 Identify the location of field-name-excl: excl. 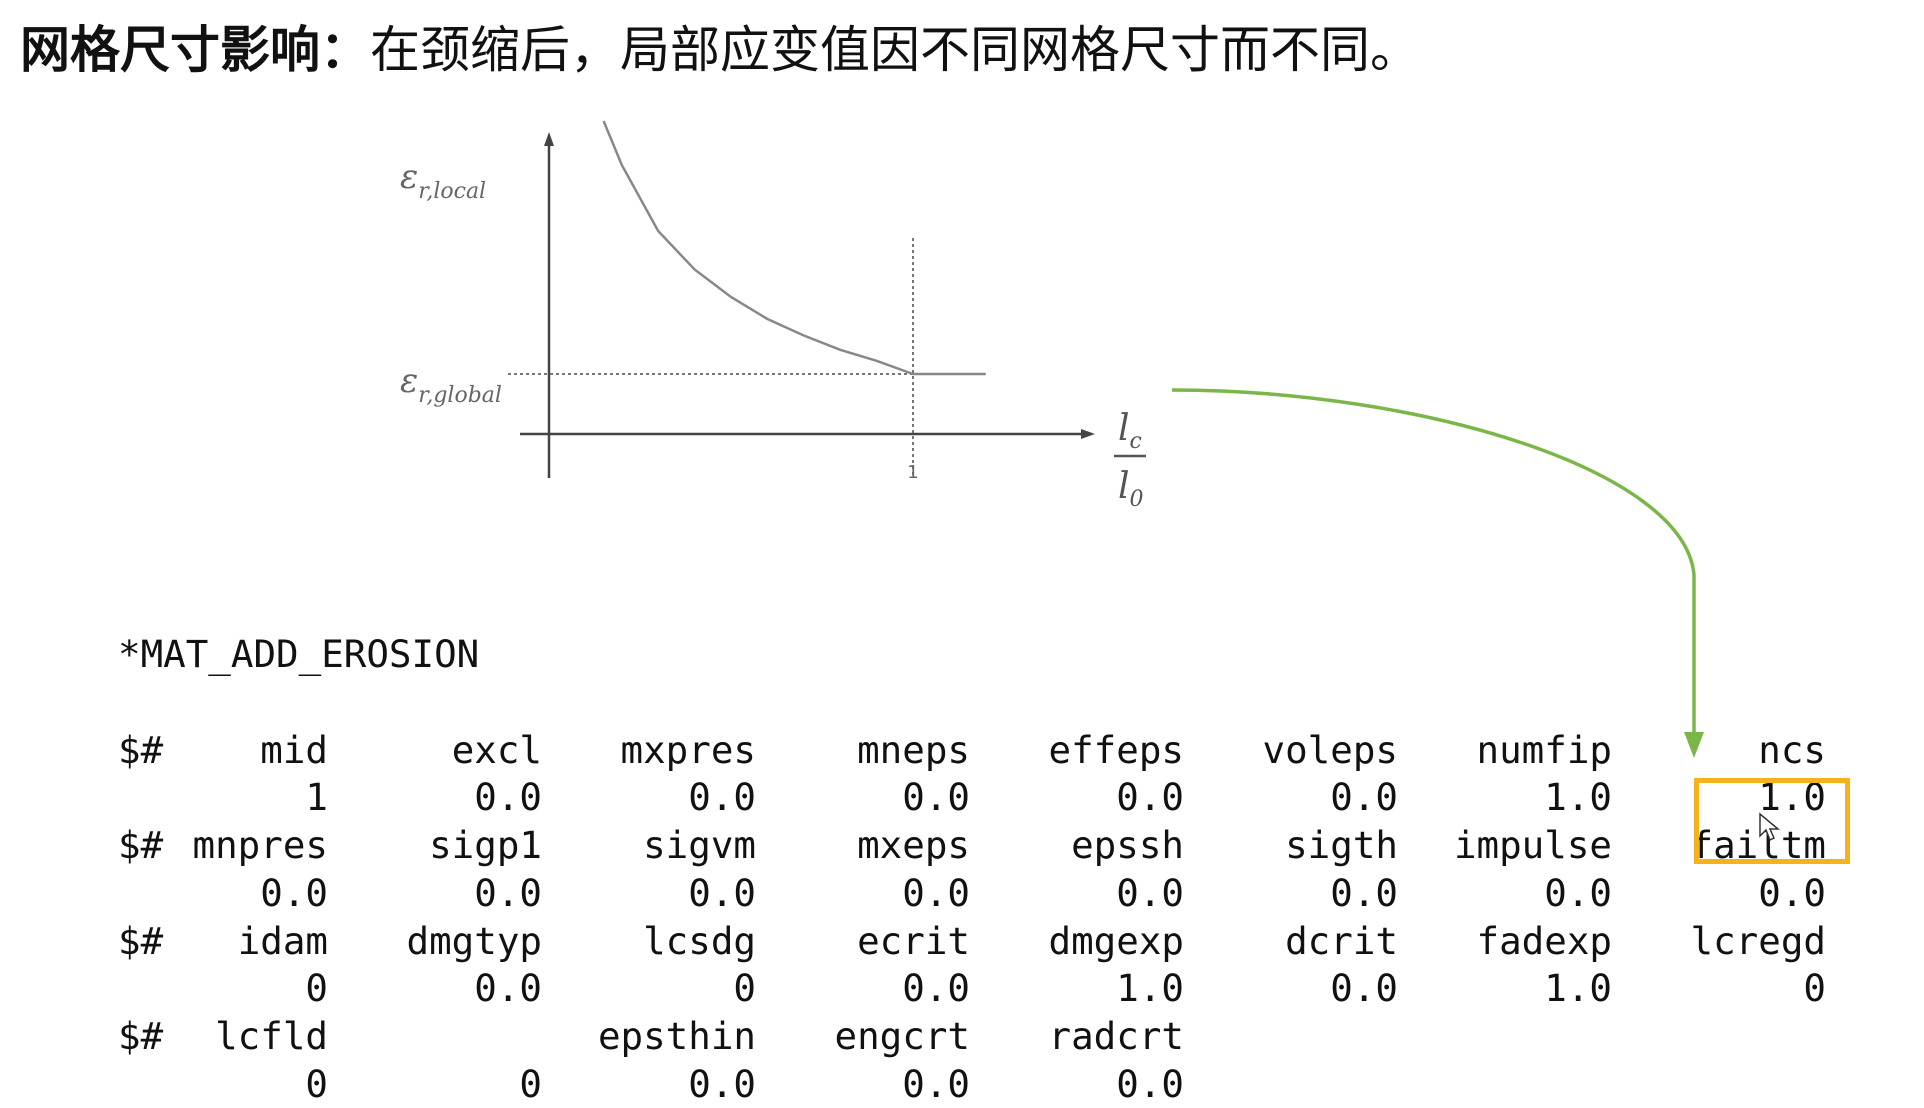
(496, 749).